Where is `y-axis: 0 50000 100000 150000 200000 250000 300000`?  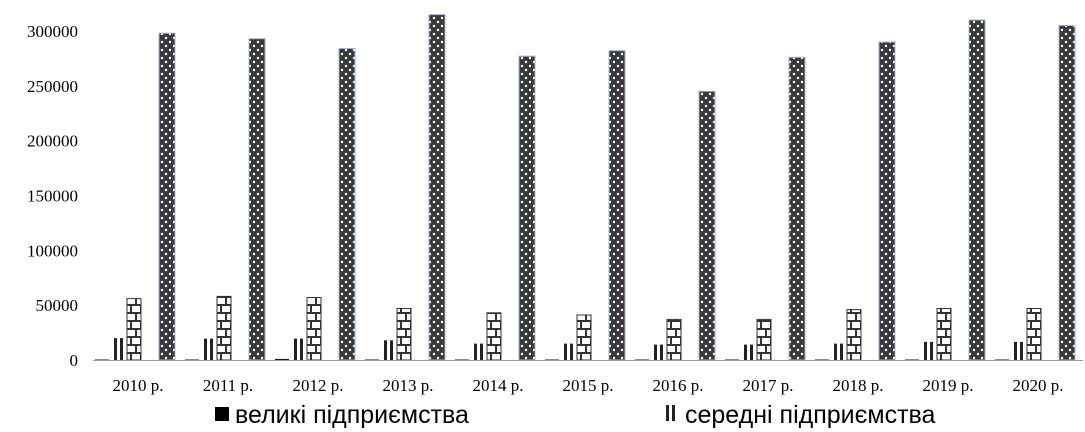
y-axis: 0 50000 100000 150000 200000 250000 300000 is located at coordinates (52, 196).